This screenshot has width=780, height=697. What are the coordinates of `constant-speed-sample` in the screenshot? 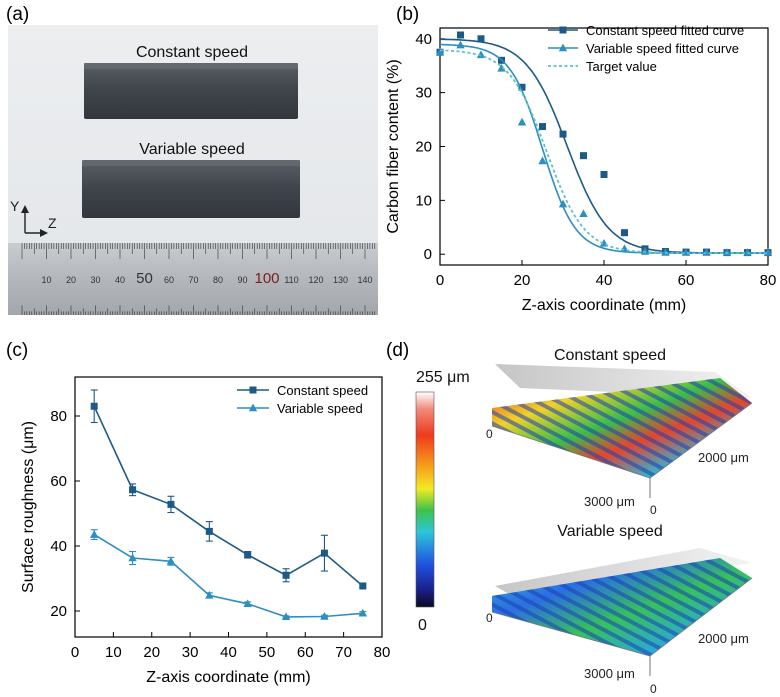 It's located at (191, 91).